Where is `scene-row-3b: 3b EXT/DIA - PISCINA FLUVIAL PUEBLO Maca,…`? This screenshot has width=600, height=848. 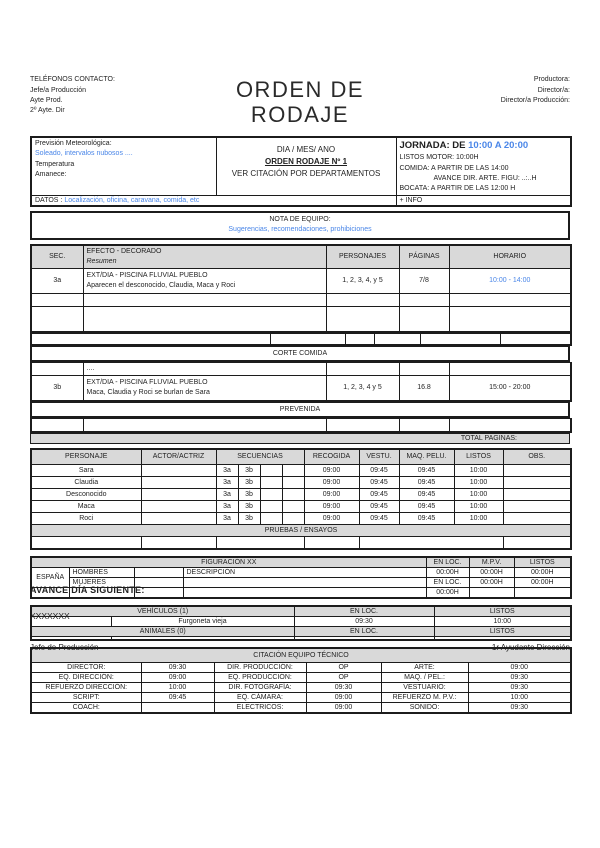 scene-row-3b: 3b EXT/DIA - PISCINA FLUVIAL PUEBLO Maca,… is located at coordinates (301, 388).